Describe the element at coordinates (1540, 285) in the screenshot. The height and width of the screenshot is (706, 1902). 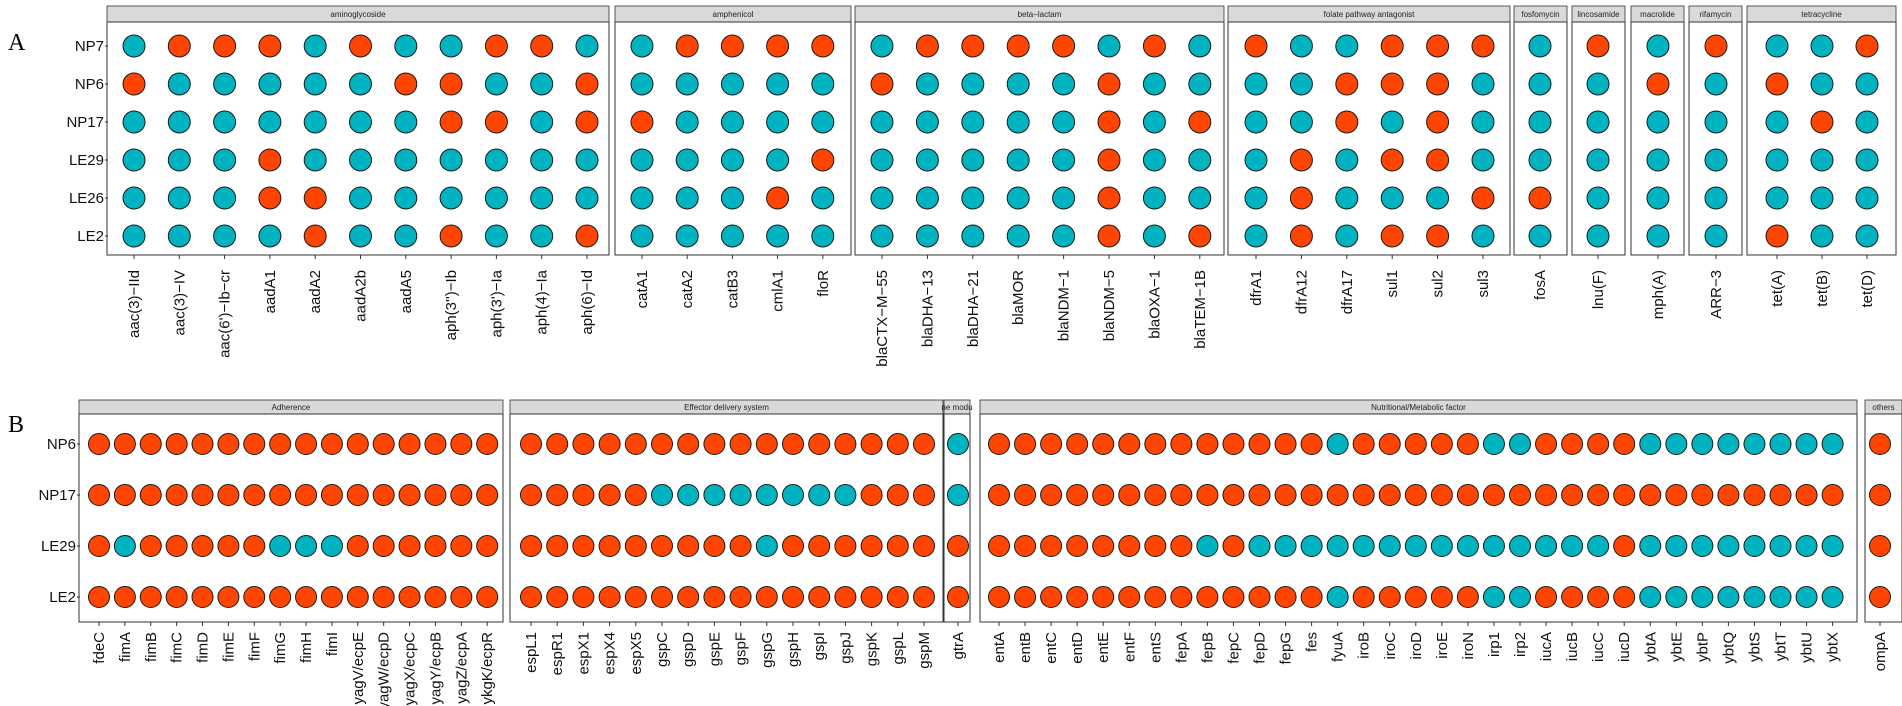
I see `column-label: fosA` at that location.